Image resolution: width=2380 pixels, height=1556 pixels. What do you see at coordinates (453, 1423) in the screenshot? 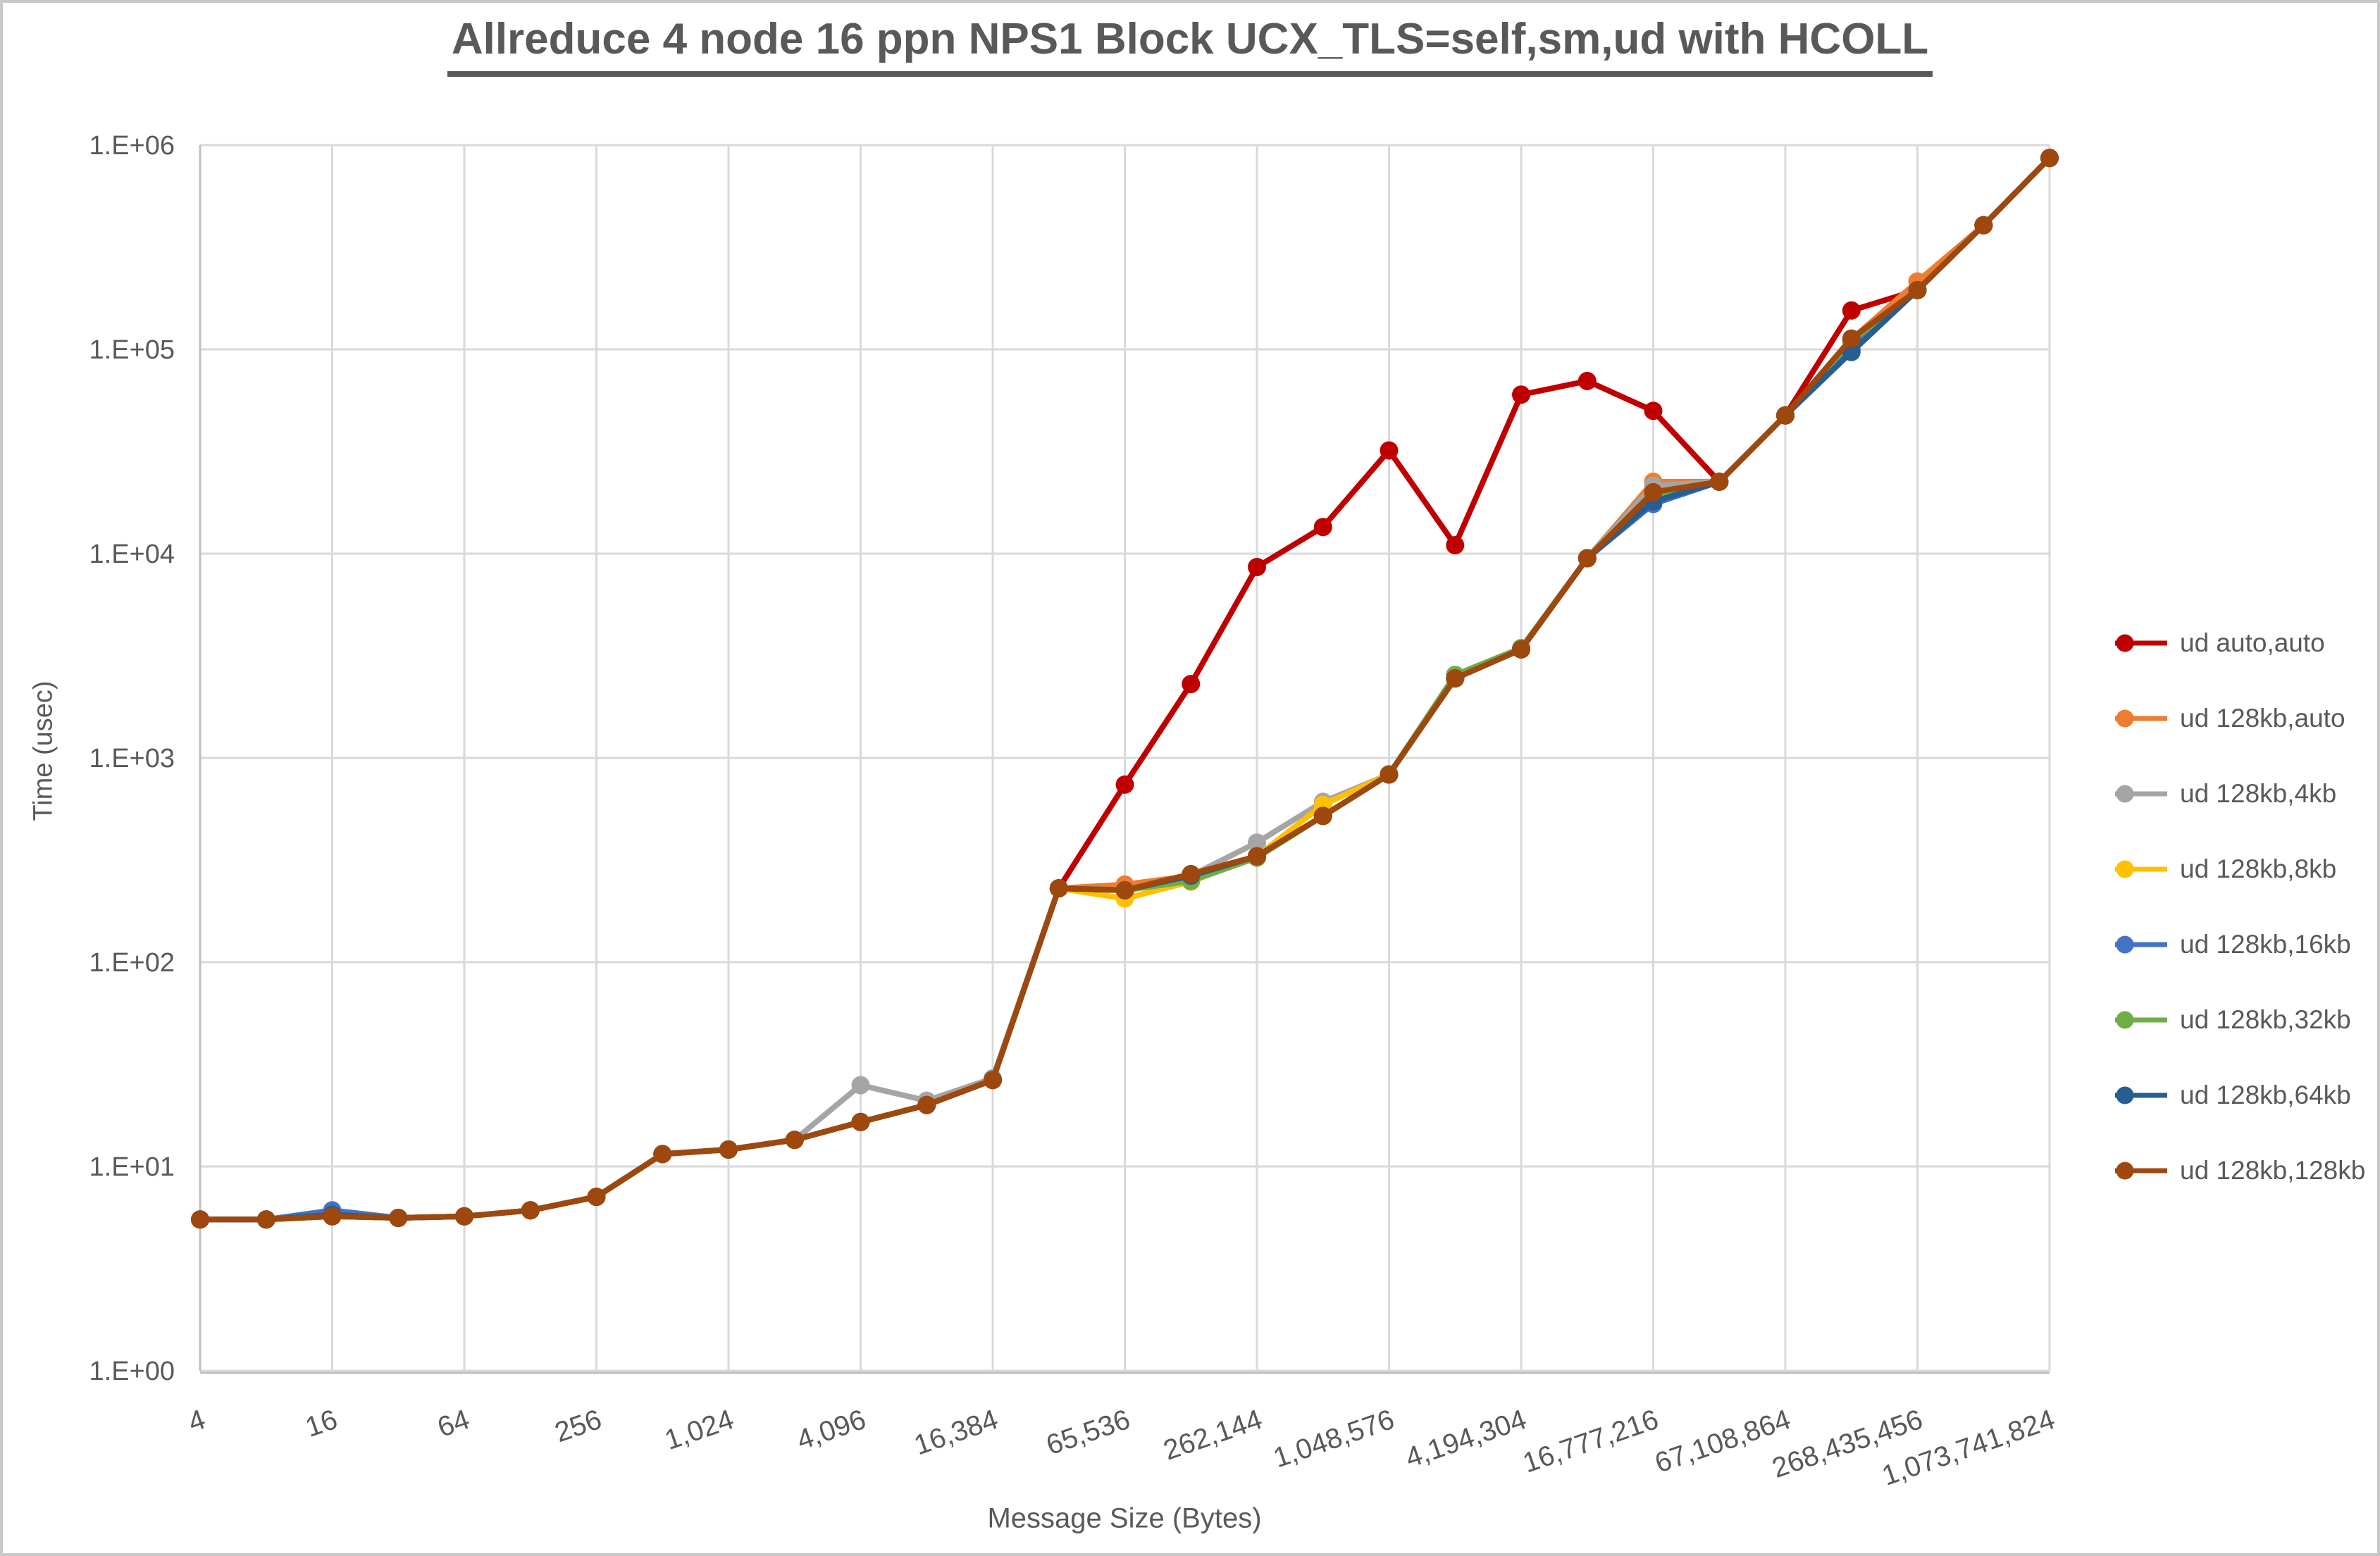
I see `x-tick-label: 64` at bounding box center [453, 1423].